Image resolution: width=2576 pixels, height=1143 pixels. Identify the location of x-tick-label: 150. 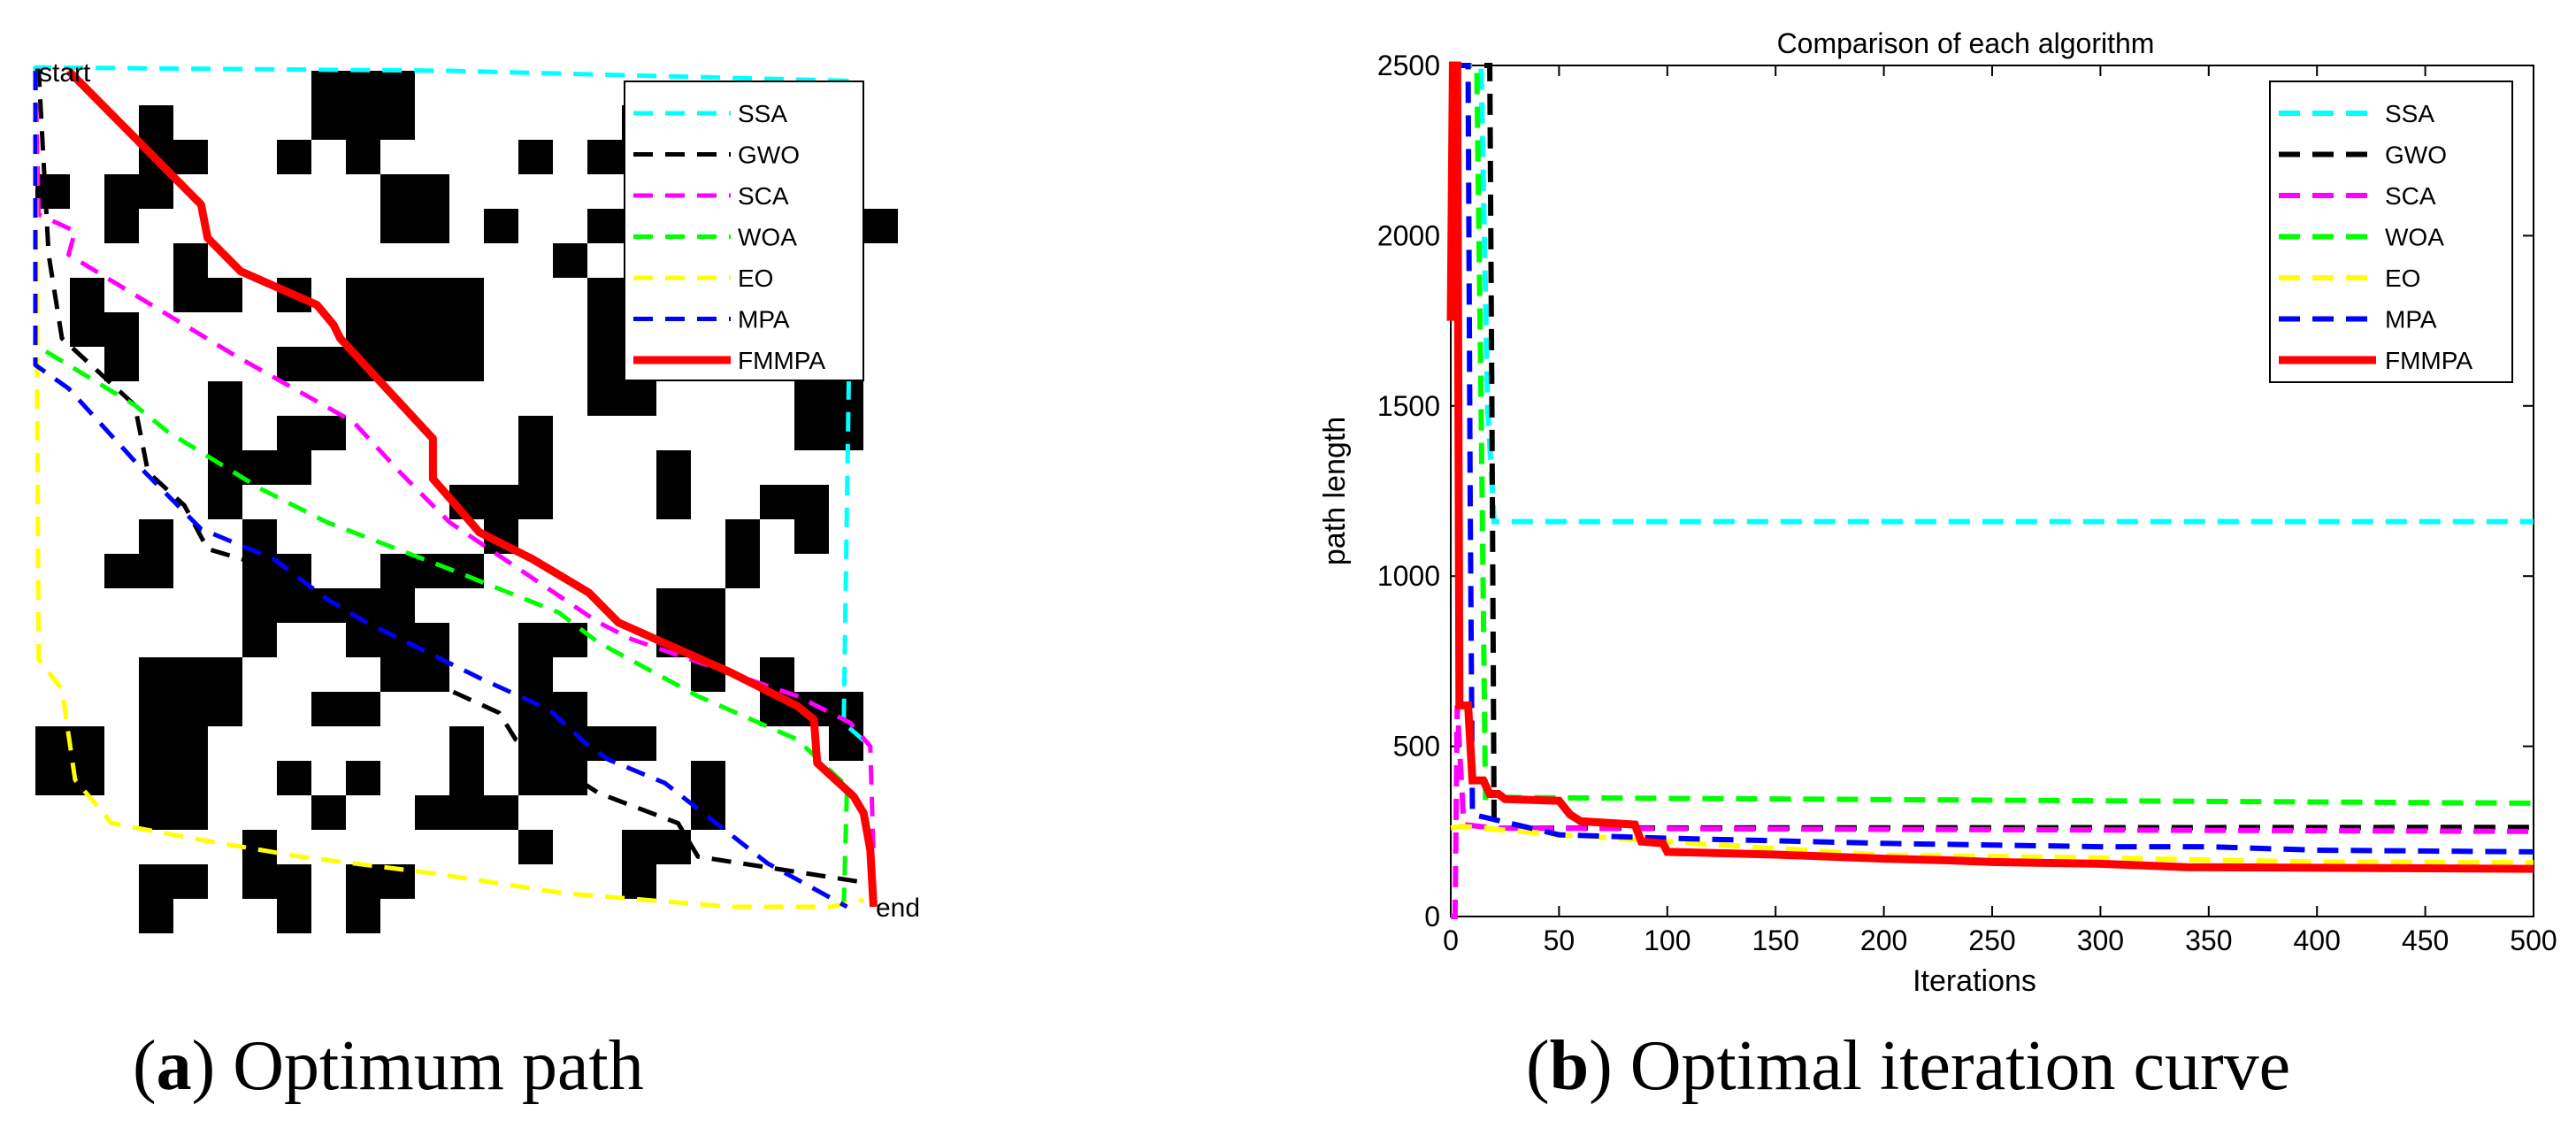
(1775, 940).